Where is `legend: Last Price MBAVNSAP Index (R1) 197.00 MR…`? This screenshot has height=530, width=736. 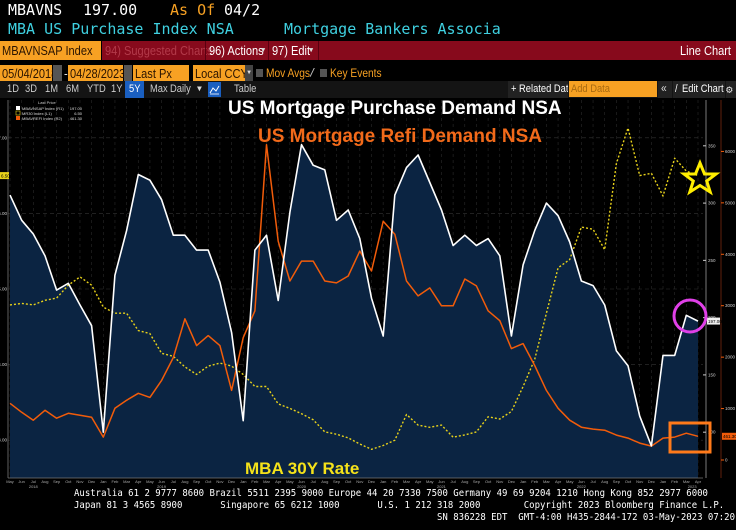
legend: Last Price MBAVNSAP Index (R1) 197.00 MR… is located at coordinates (49, 110).